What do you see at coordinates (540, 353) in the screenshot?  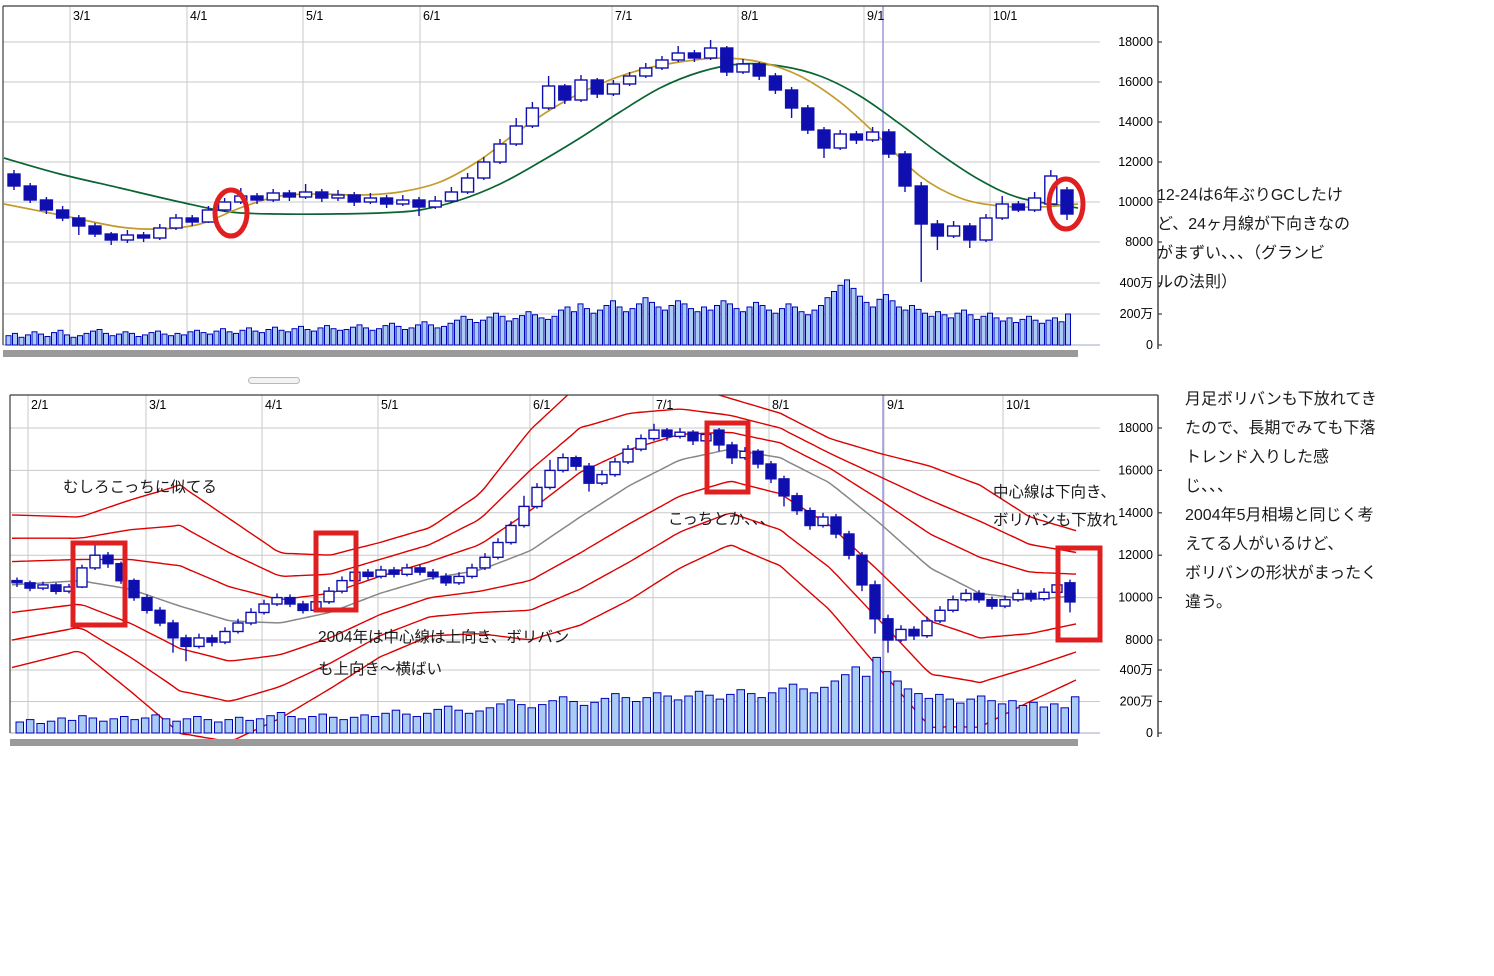 I see `top-chart-scrollbar` at bounding box center [540, 353].